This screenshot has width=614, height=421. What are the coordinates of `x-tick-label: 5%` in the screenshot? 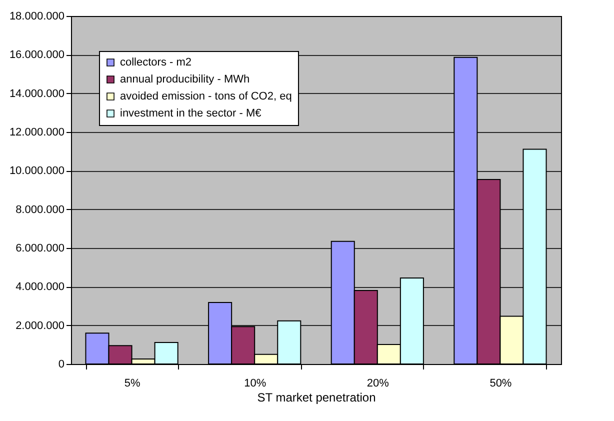 It's located at (132, 384).